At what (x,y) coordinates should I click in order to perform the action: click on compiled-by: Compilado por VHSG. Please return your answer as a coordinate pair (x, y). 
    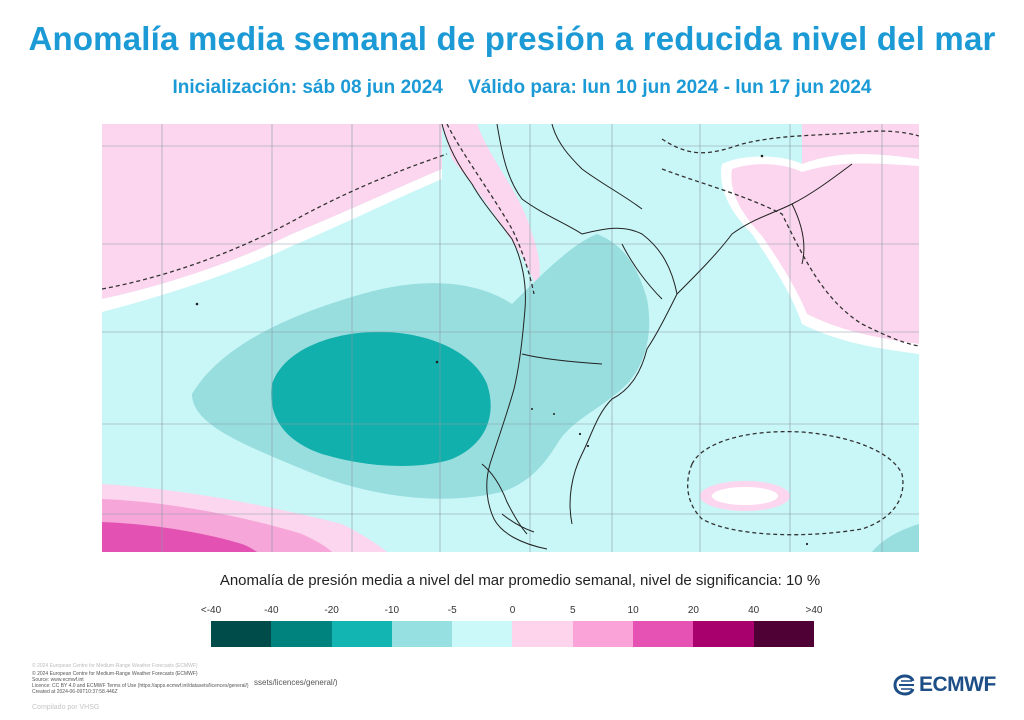
    Looking at the image, I should click on (66, 707).